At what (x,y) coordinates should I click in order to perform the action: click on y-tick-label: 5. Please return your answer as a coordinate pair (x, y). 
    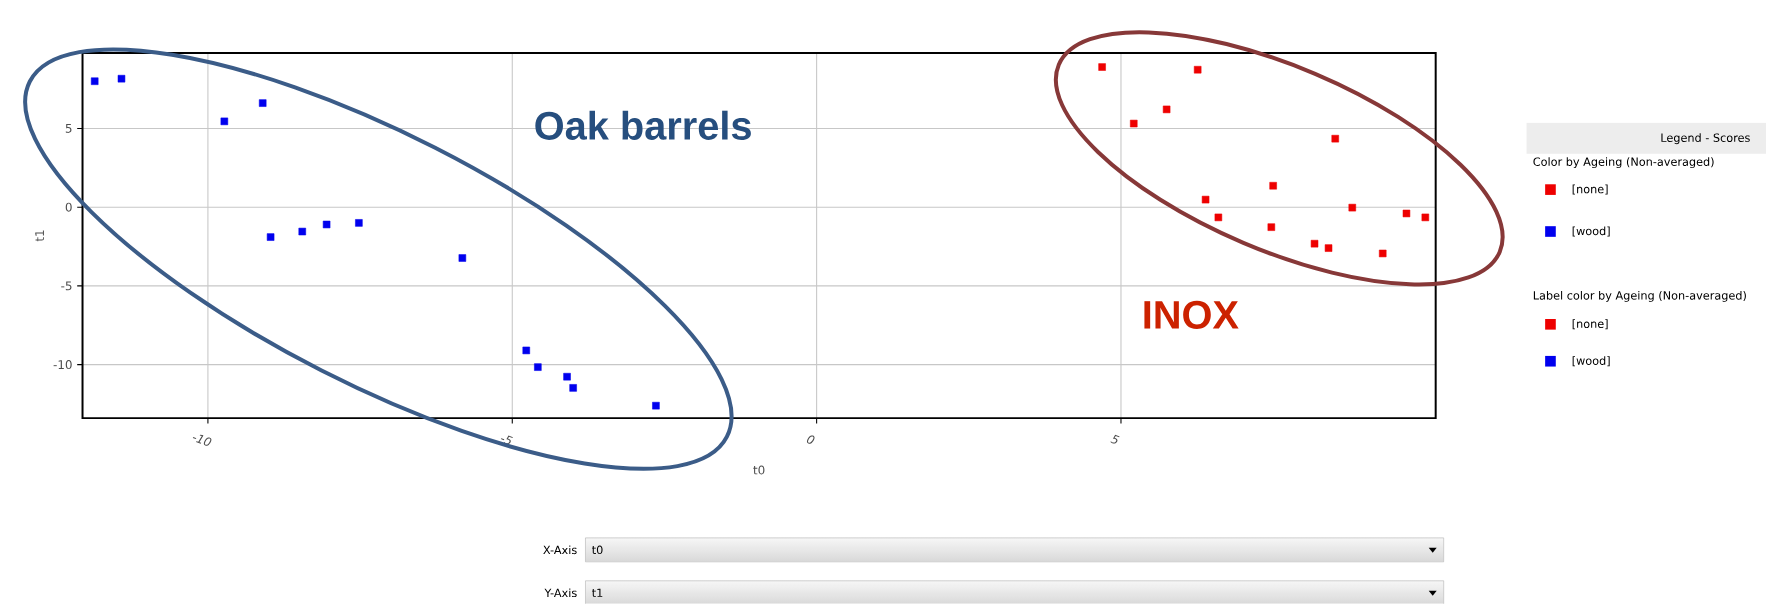
    Looking at the image, I should click on (68, 128).